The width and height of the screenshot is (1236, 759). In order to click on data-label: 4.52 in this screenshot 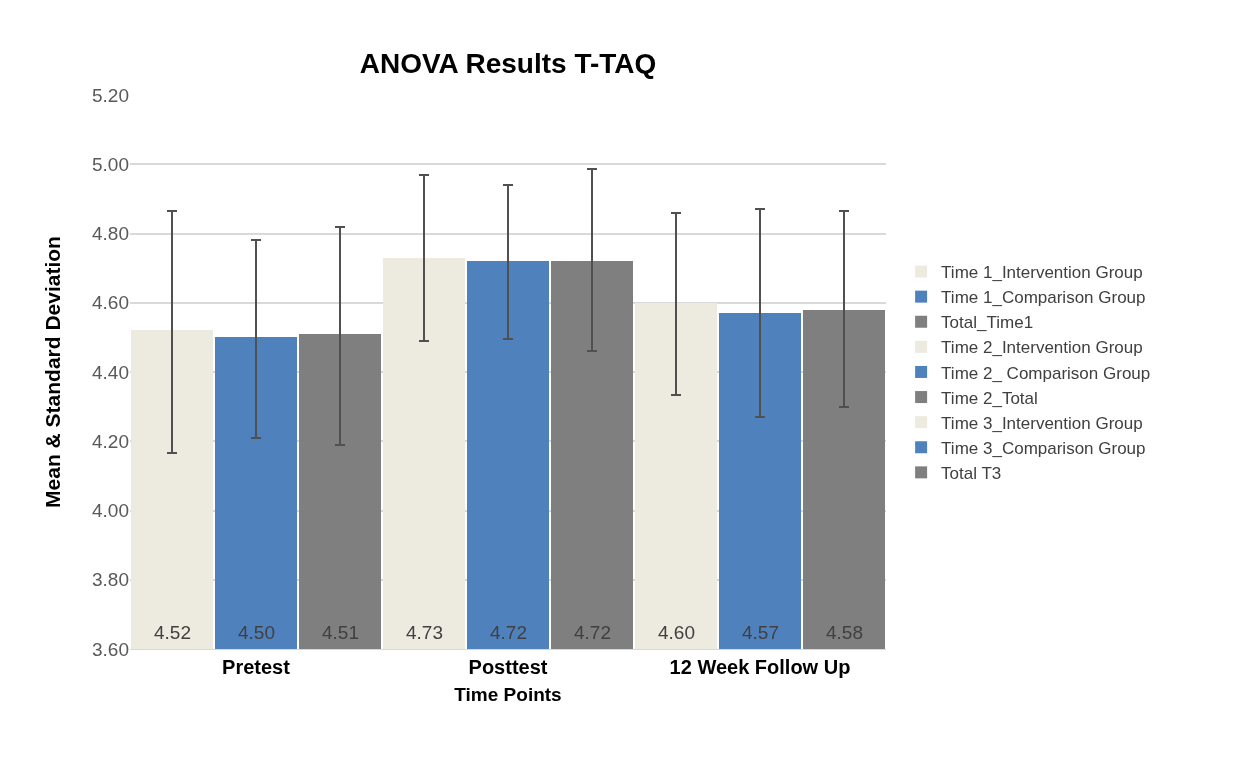, I will do `click(172, 632)`.